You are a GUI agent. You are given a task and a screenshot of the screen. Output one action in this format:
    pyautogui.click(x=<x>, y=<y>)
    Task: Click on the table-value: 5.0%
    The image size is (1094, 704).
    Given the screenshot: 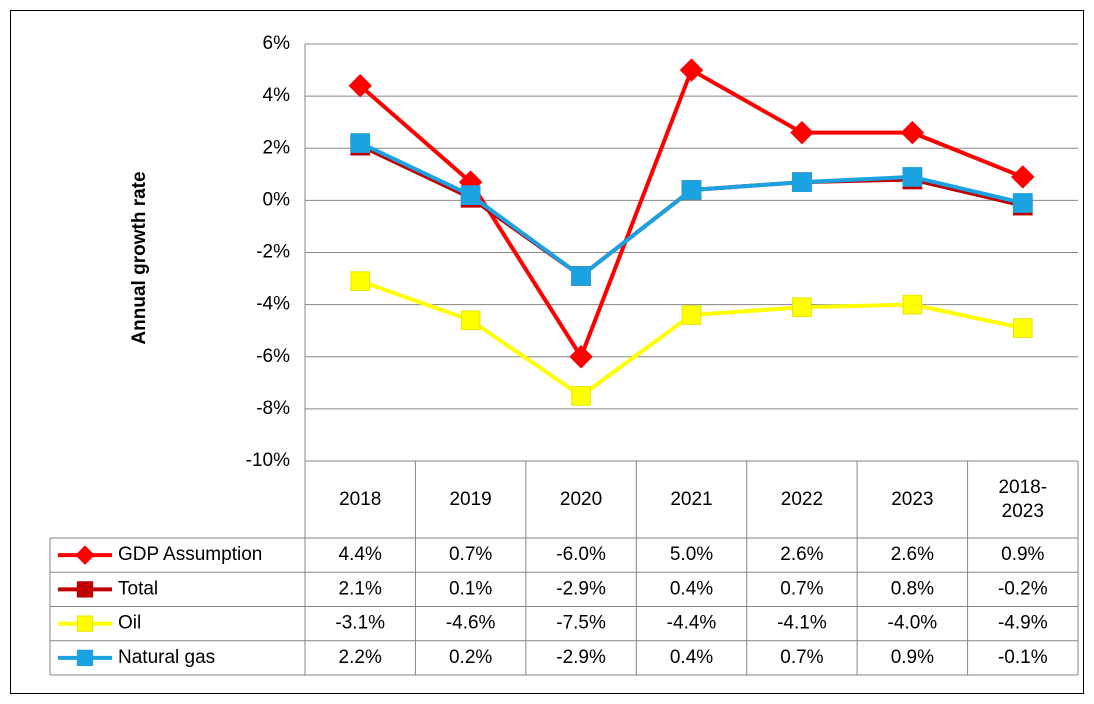 What is the action you would take?
    pyautogui.click(x=691, y=554)
    